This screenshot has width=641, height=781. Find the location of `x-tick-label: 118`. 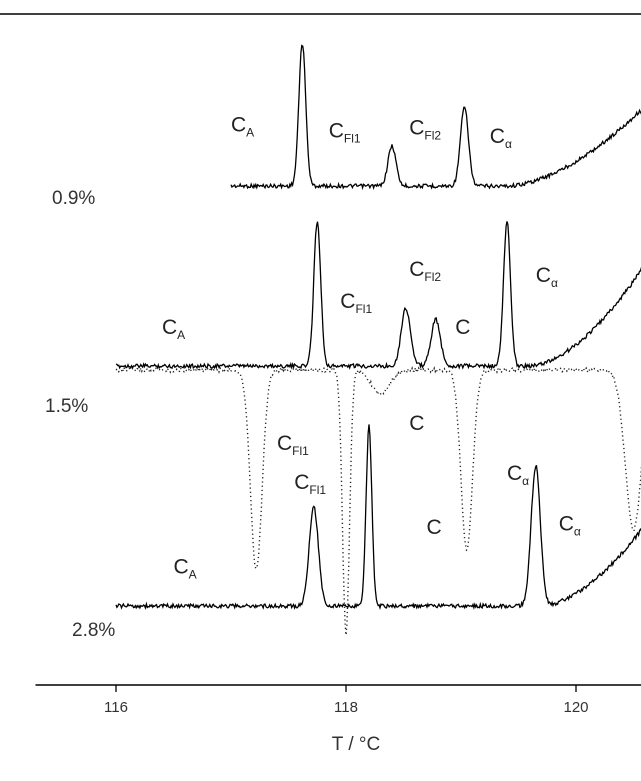

x-tick-label: 118 is located at coordinates (346, 707).